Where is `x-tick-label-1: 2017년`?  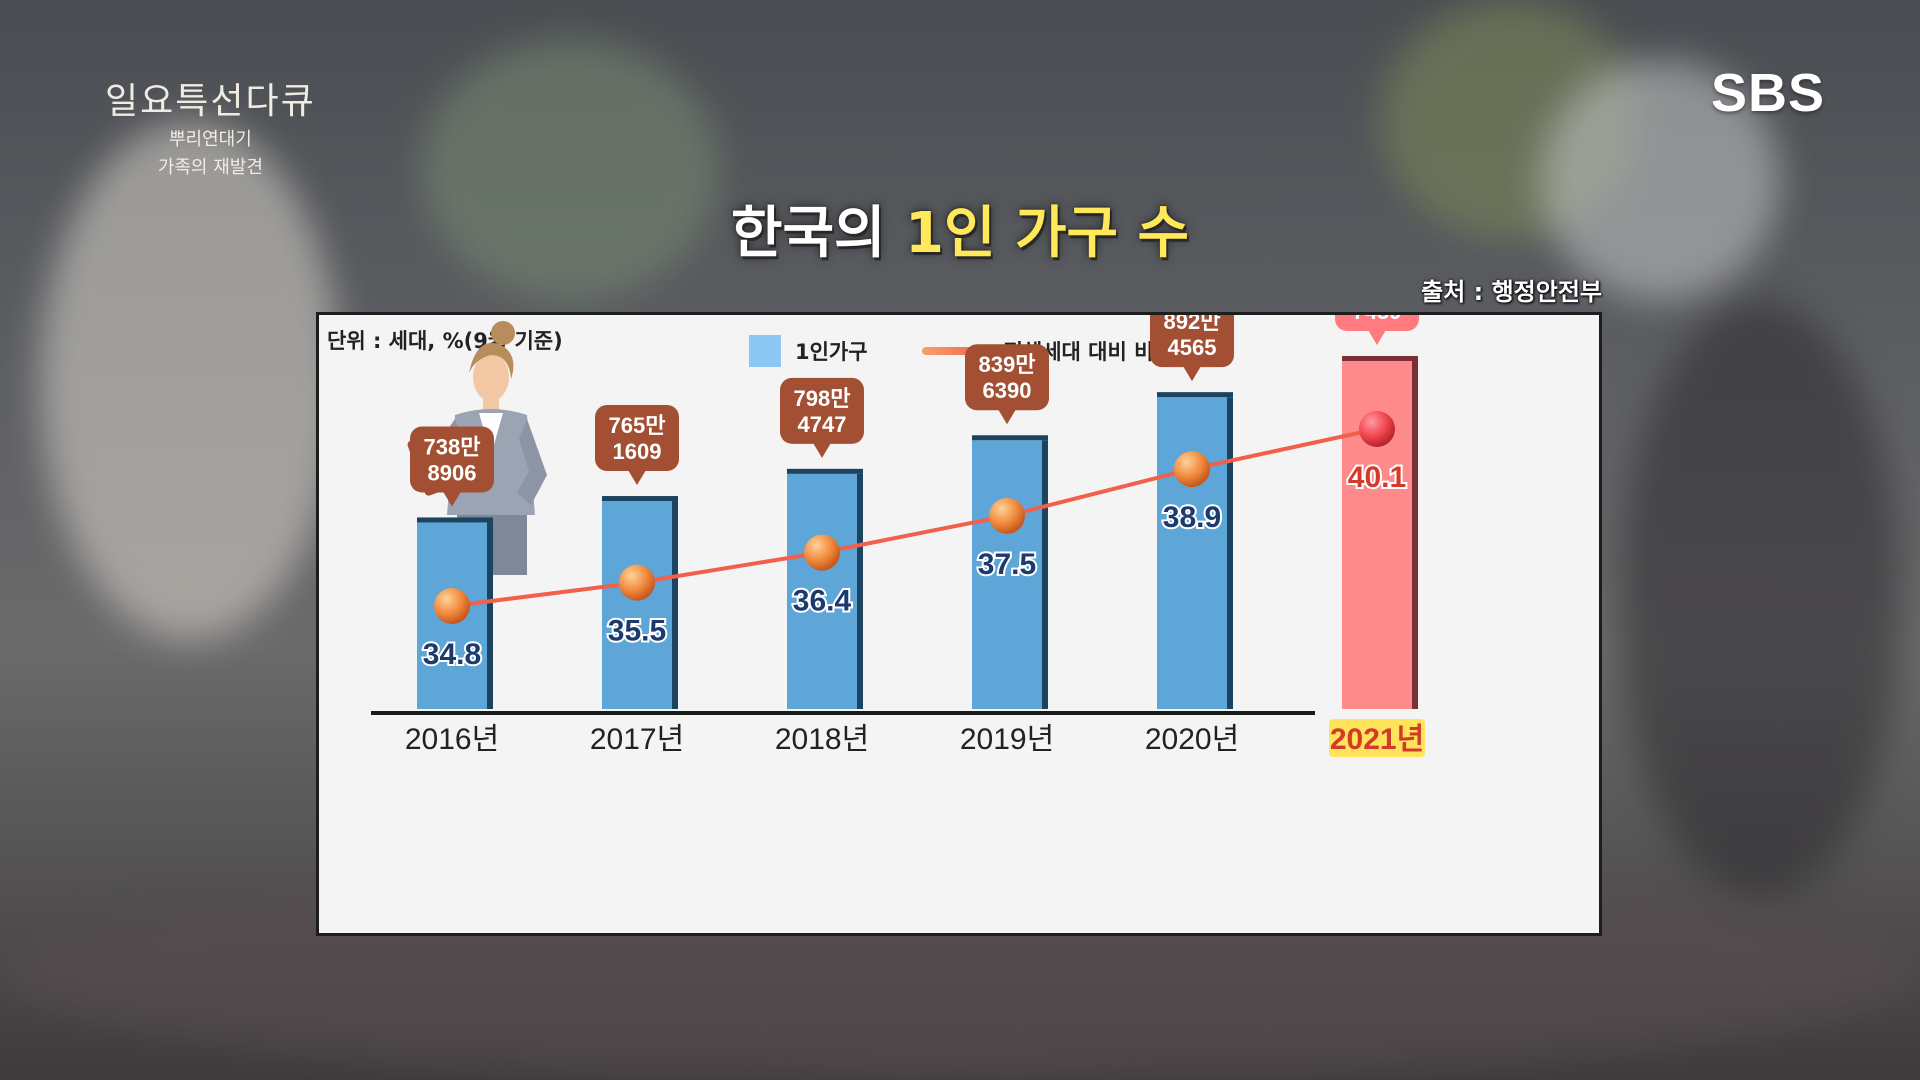
x-tick-label-1: 2017년 is located at coordinates (637, 739).